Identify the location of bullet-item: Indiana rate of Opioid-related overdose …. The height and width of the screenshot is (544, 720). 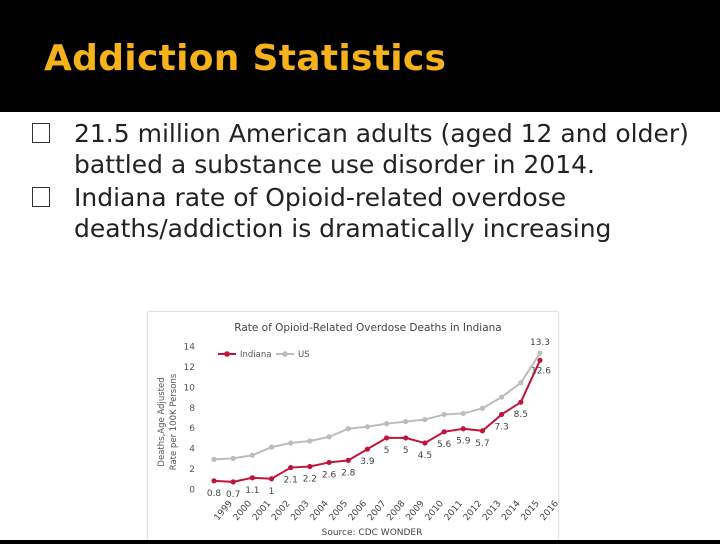
(372, 213).